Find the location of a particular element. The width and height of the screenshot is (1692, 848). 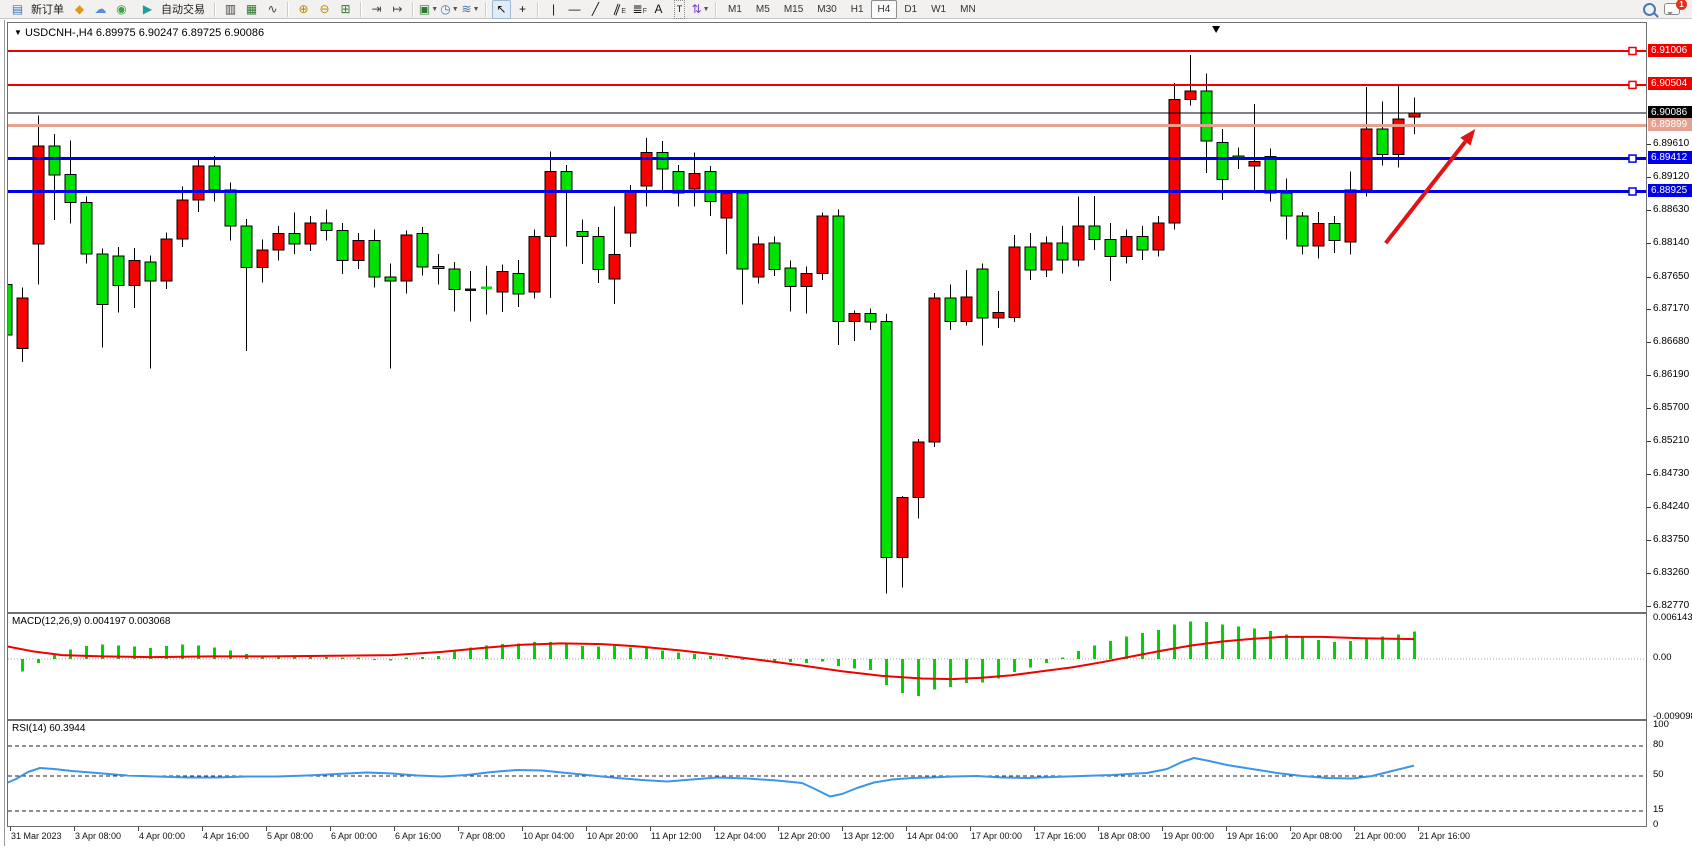

indicators-icon: ≋ ▼ is located at coordinates (470, 8).